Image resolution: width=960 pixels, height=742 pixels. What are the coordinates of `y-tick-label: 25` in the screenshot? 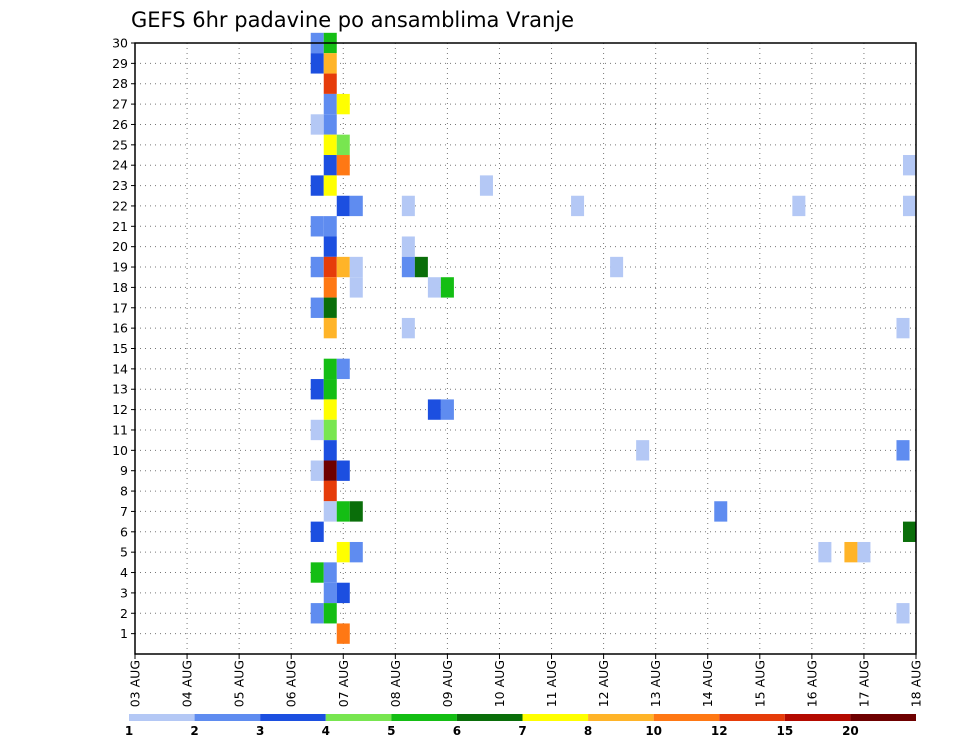 It's located at (120, 144).